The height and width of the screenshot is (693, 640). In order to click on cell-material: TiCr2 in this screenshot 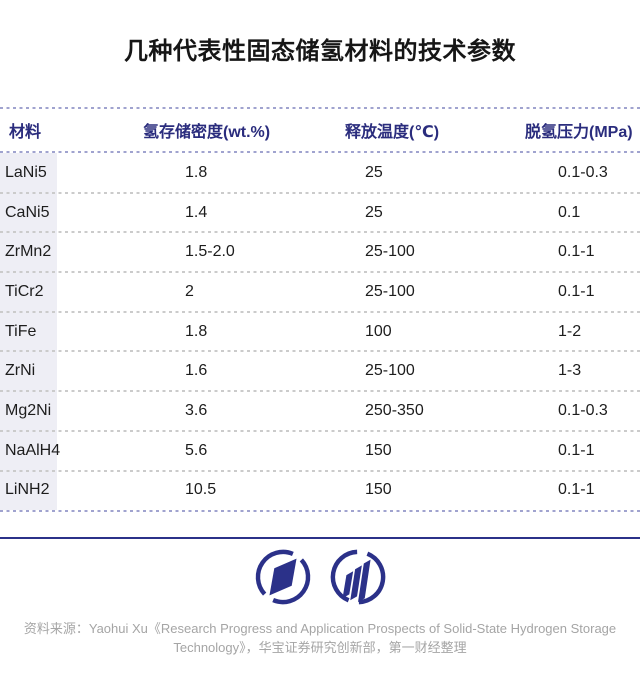, I will do `click(24, 291)`.